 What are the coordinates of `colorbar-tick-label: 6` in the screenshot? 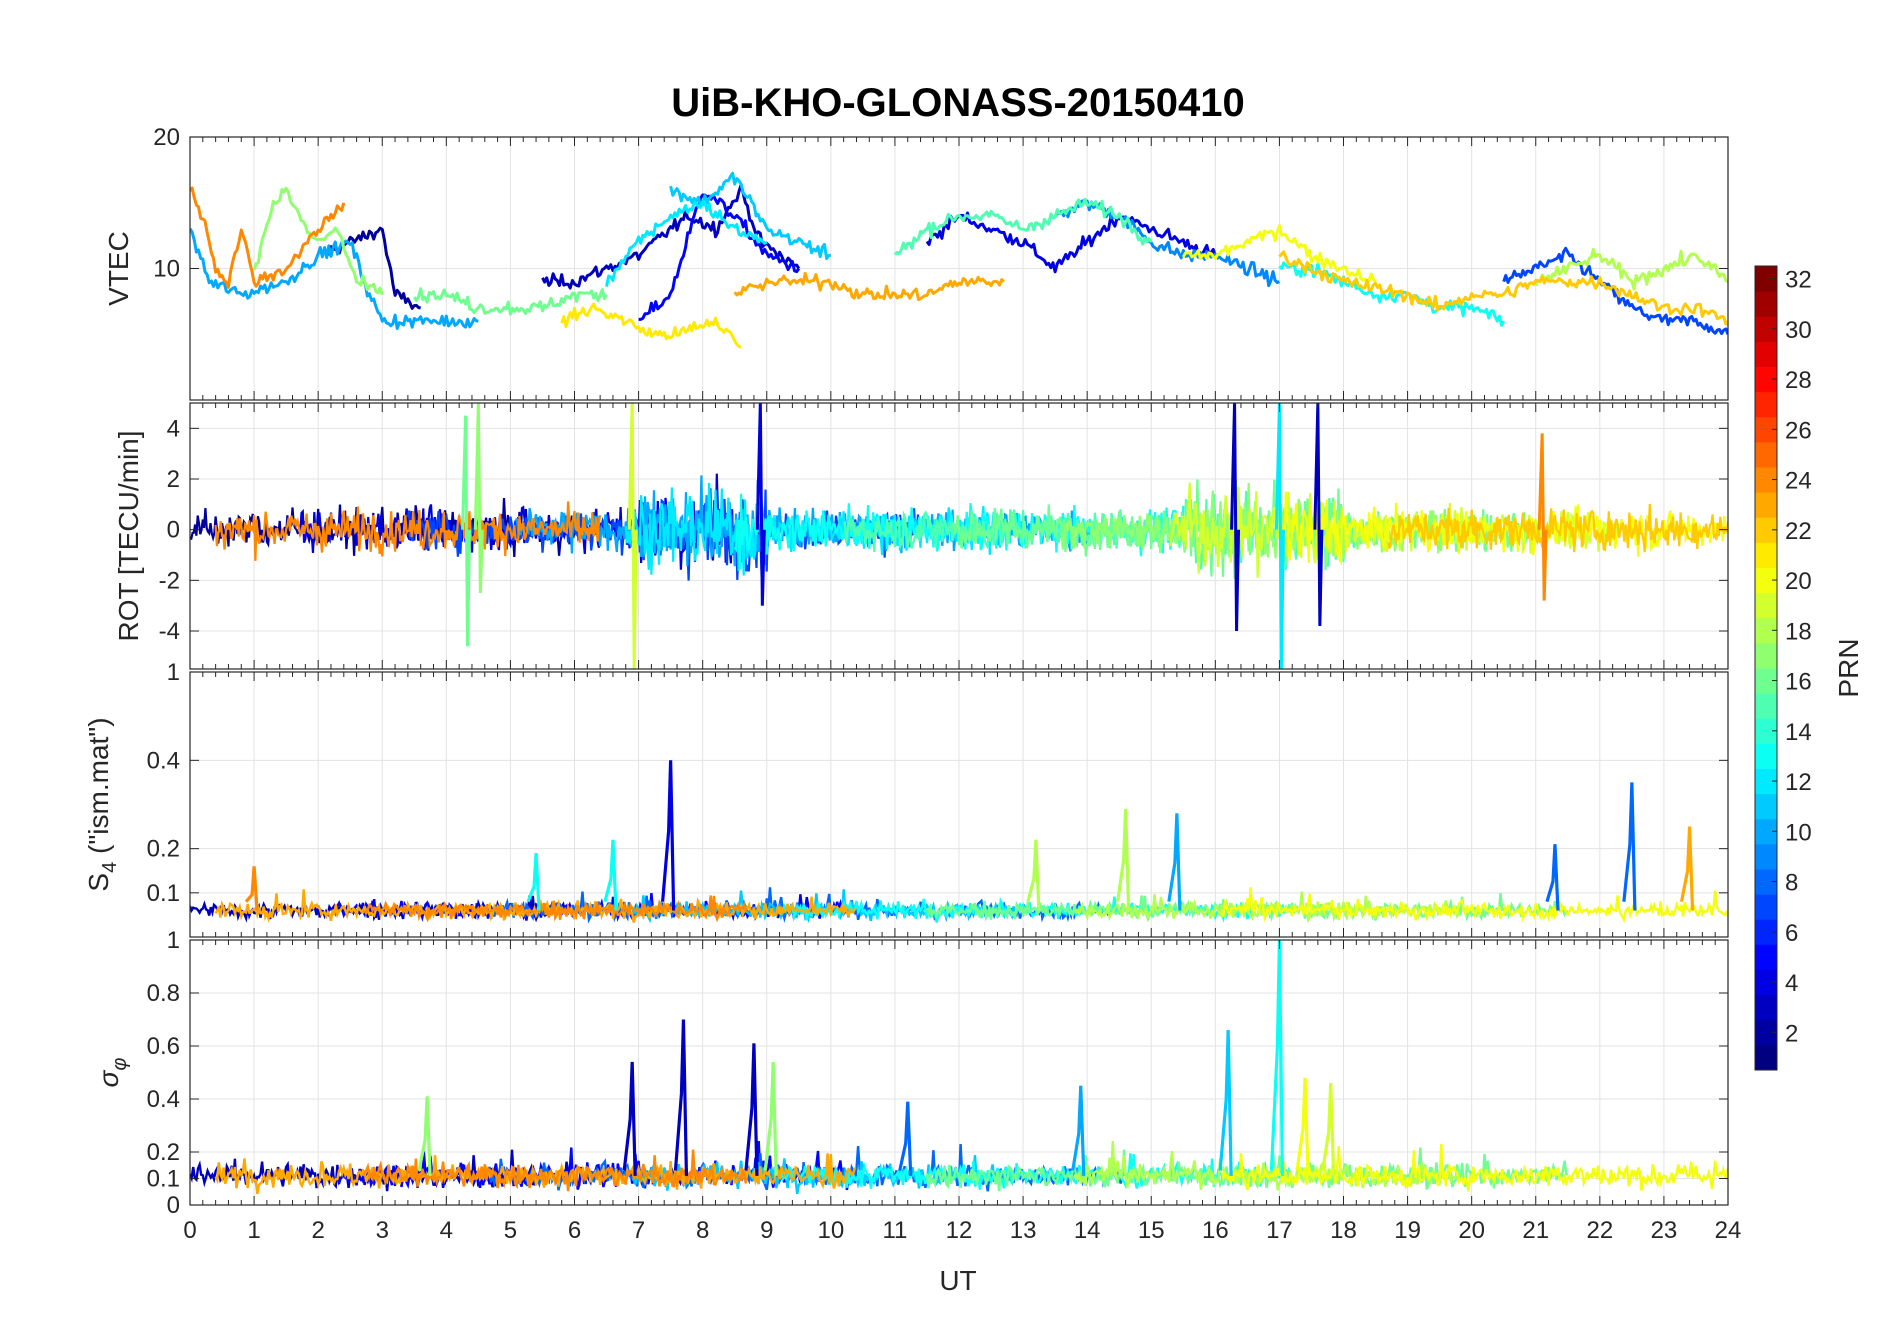 It's located at (1791, 933).